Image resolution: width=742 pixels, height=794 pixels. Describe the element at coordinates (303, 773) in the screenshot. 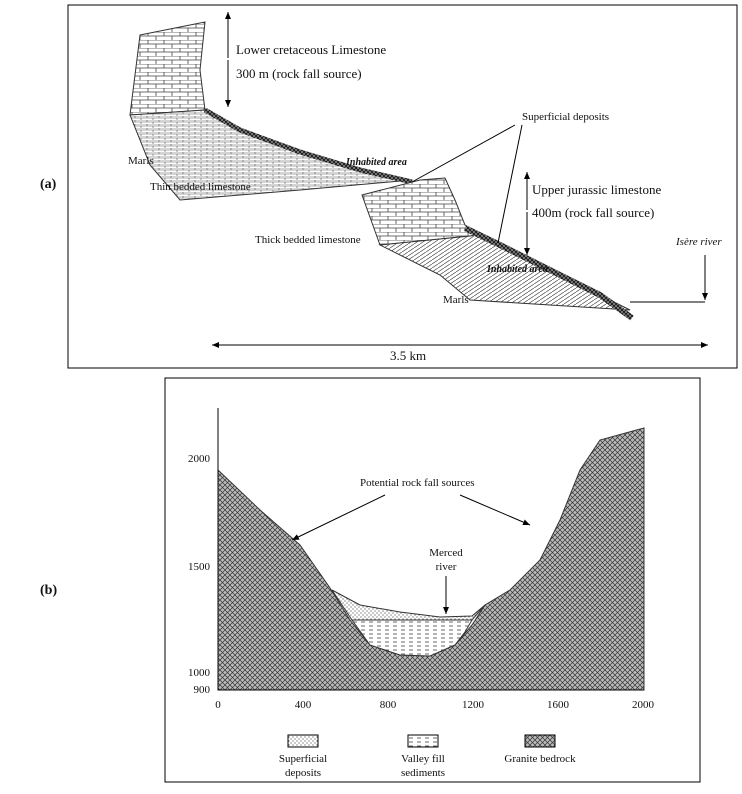

I see `legend-label: deposits` at that location.